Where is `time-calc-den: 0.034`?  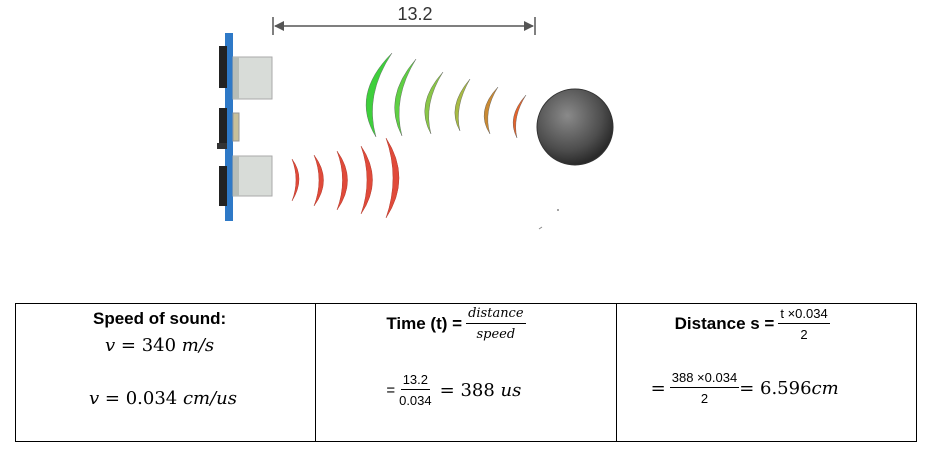 time-calc-den: 0.034 is located at coordinates (415, 400).